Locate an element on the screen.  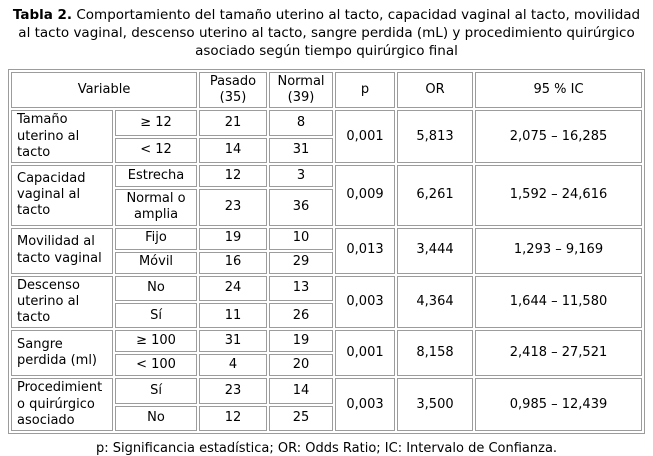
variable-name: Descenso uterino al tacto is located at coordinates (62, 302).